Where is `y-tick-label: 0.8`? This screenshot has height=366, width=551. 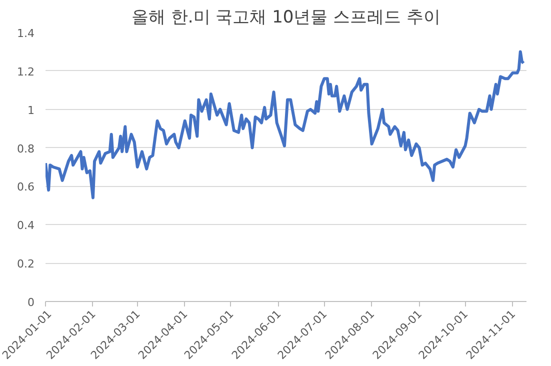 y-tick-label: 0.8 is located at coordinates (26, 149).